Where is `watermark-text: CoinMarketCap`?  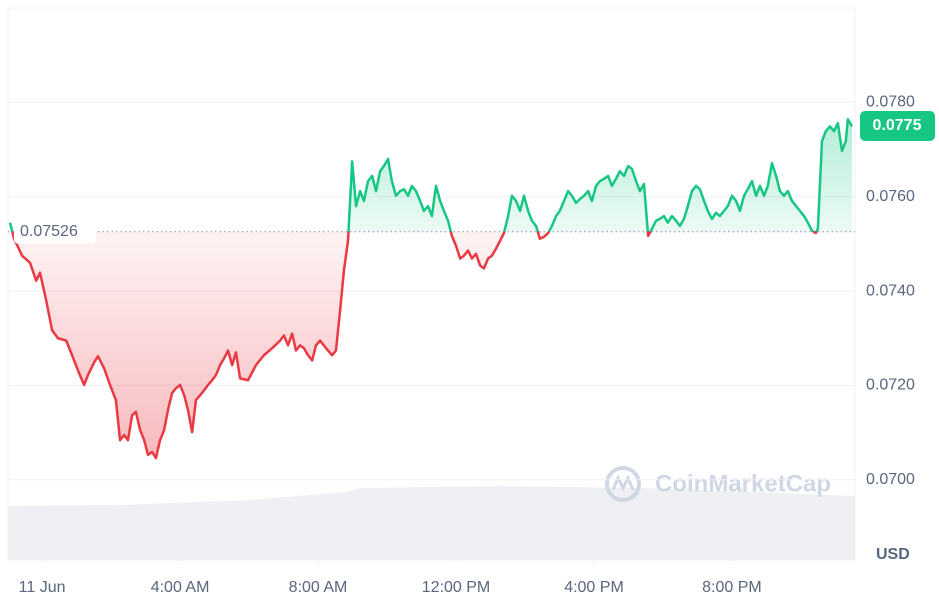 watermark-text: CoinMarketCap is located at coordinates (743, 483).